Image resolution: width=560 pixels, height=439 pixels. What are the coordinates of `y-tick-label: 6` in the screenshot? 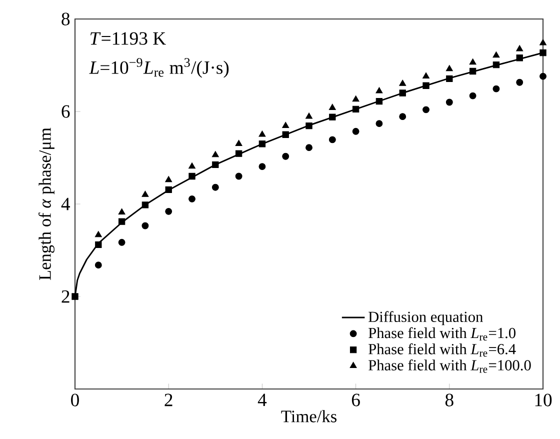 It's located at (66, 111).